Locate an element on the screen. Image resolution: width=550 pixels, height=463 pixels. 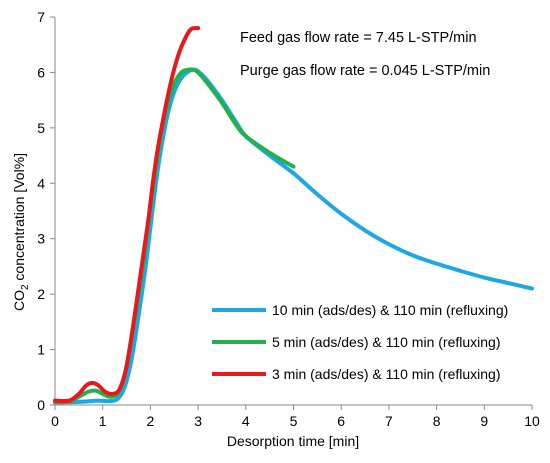
x-tick-label: 7 is located at coordinates (389, 421).